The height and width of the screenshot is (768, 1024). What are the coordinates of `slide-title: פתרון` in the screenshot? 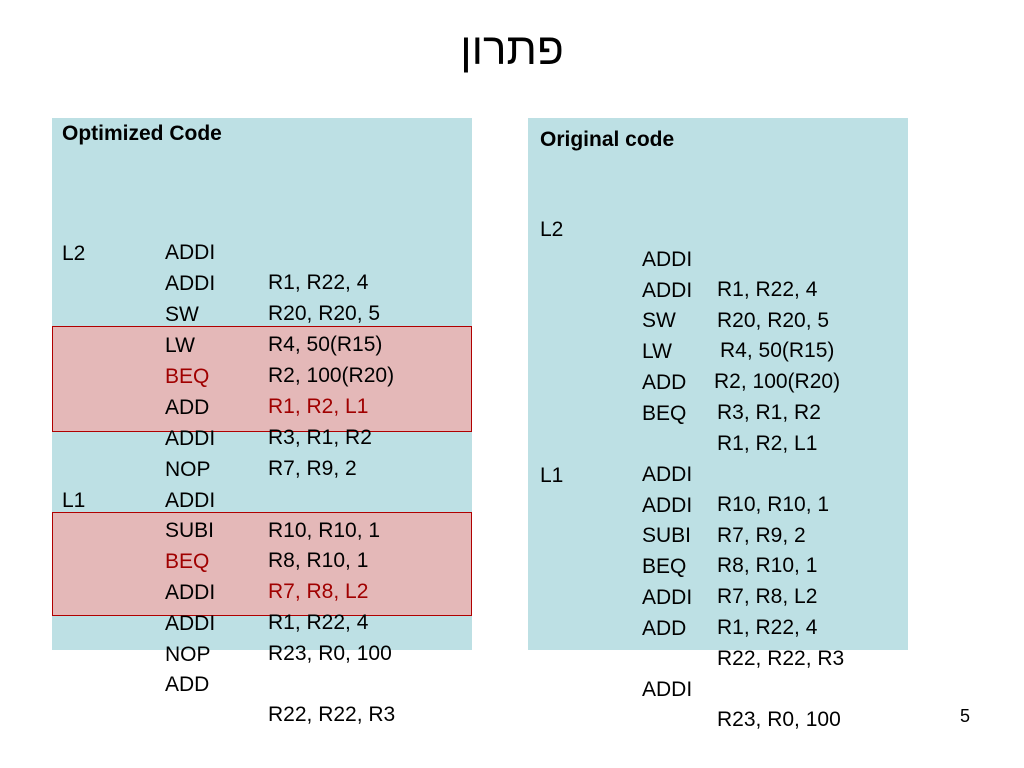 It's located at (512, 49).